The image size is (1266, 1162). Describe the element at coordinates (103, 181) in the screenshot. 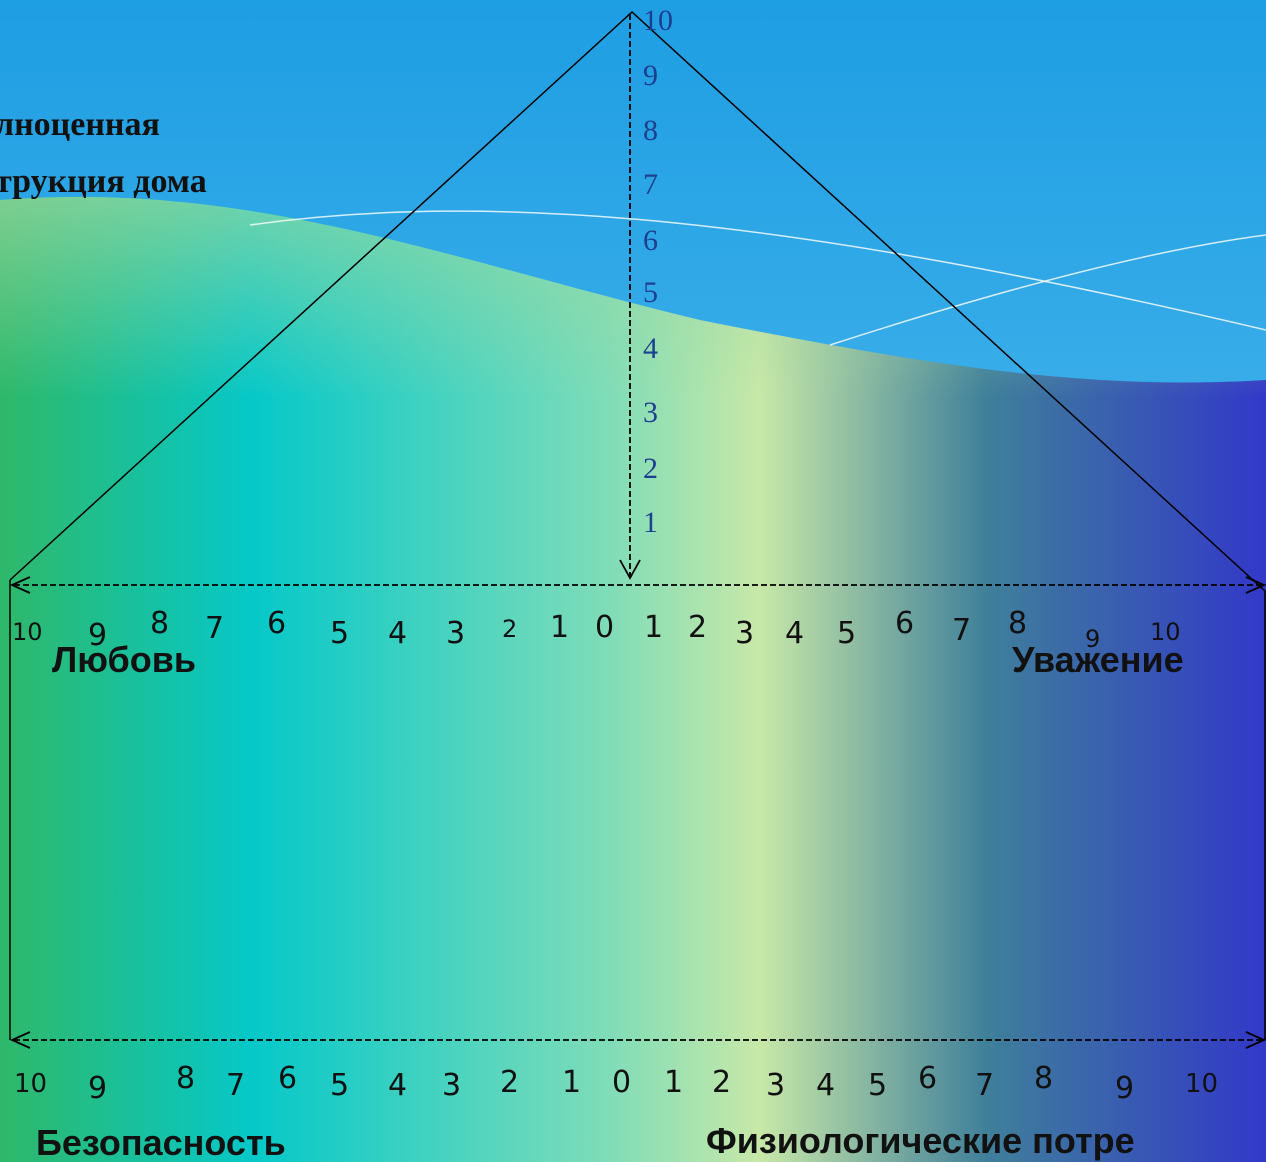

I see `title-line: трукция дома` at that location.